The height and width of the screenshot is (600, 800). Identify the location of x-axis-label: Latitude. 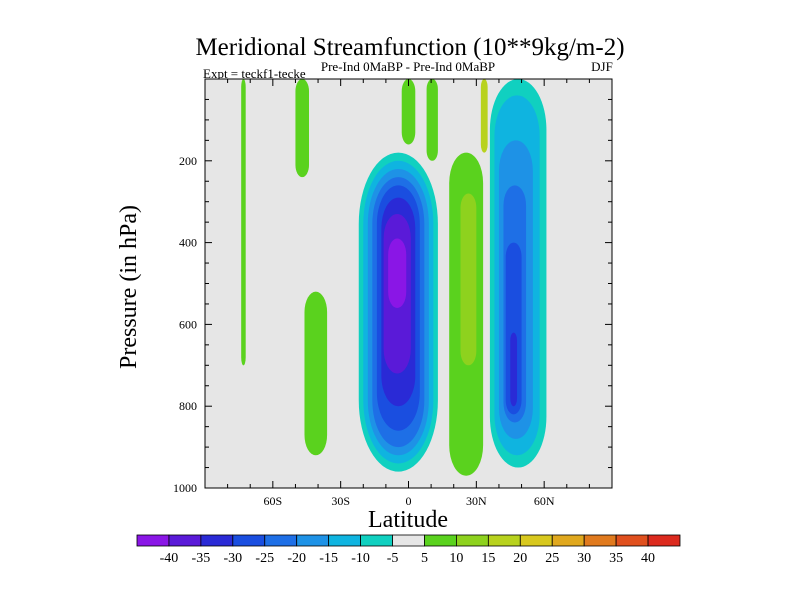
(408, 520).